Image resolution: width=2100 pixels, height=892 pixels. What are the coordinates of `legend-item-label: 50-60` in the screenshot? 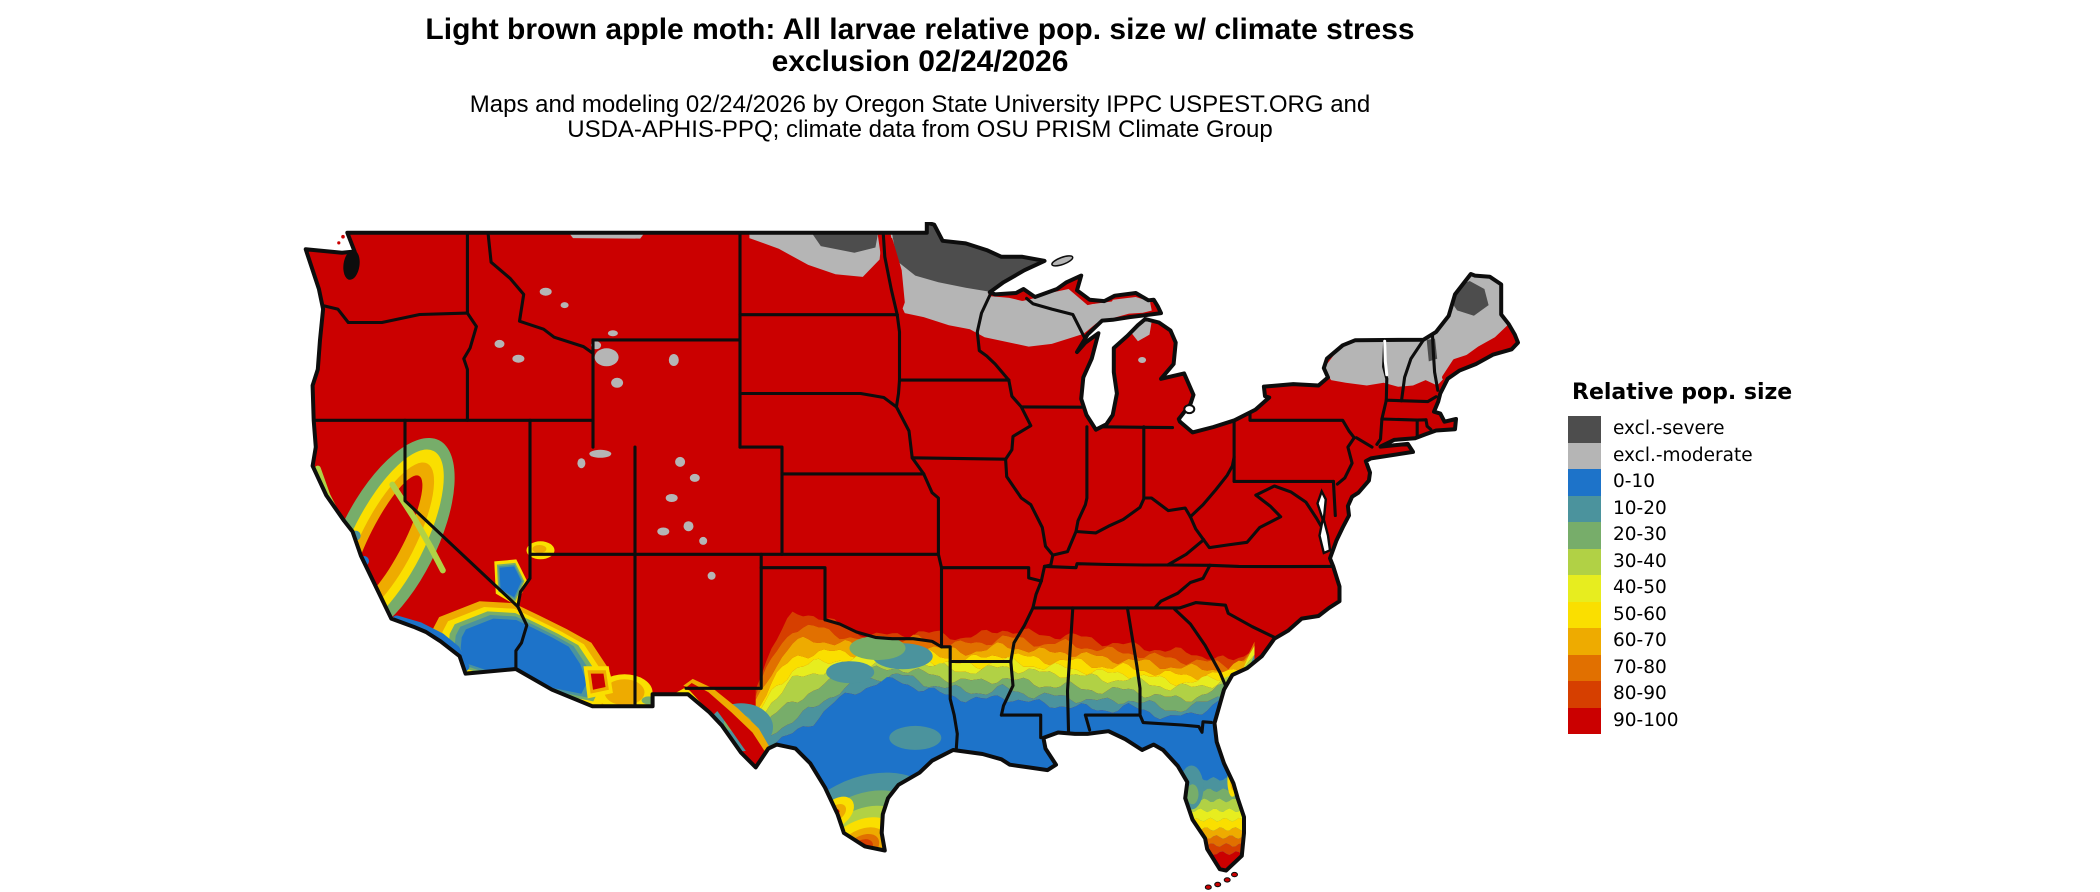 It's located at (1640, 614).